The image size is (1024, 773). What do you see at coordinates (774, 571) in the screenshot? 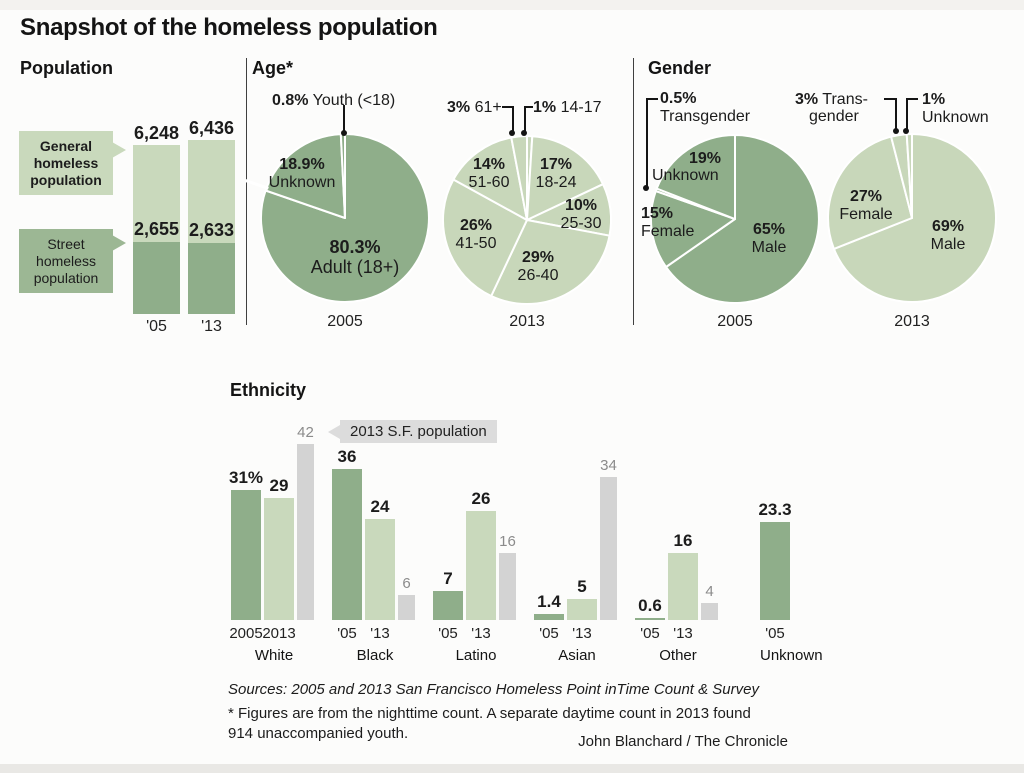
I see `bar-unknown-2005-homeless: 23.3 '05` at bounding box center [774, 571].